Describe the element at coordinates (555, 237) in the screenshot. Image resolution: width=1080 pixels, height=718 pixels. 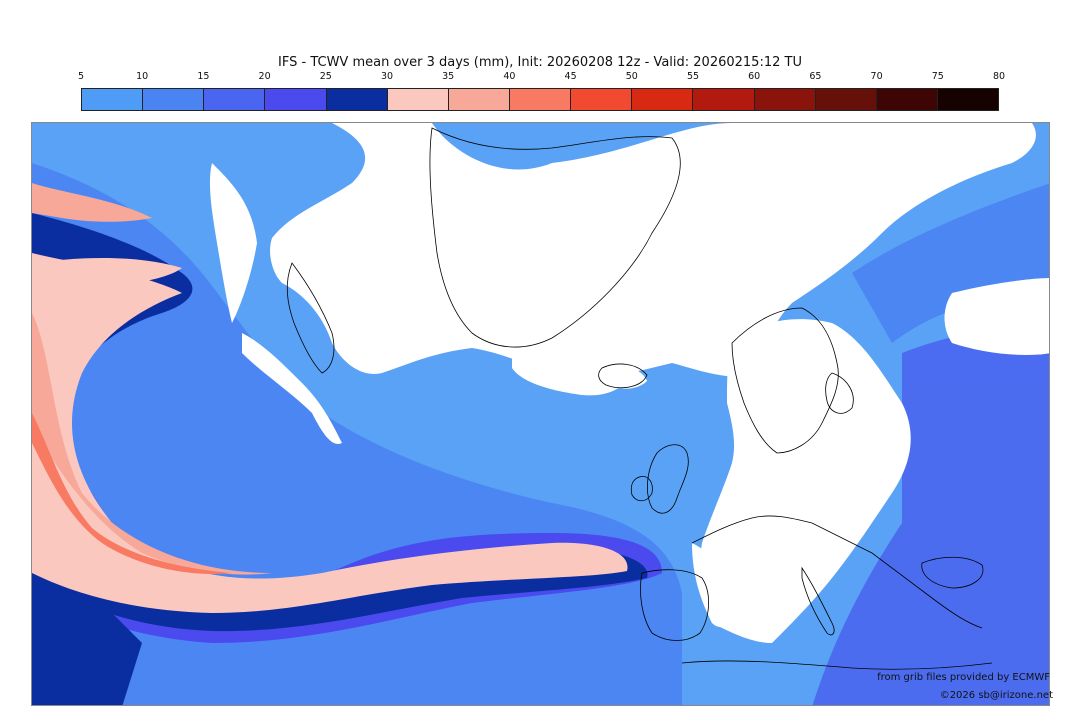
I see `greenland-coast` at that location.